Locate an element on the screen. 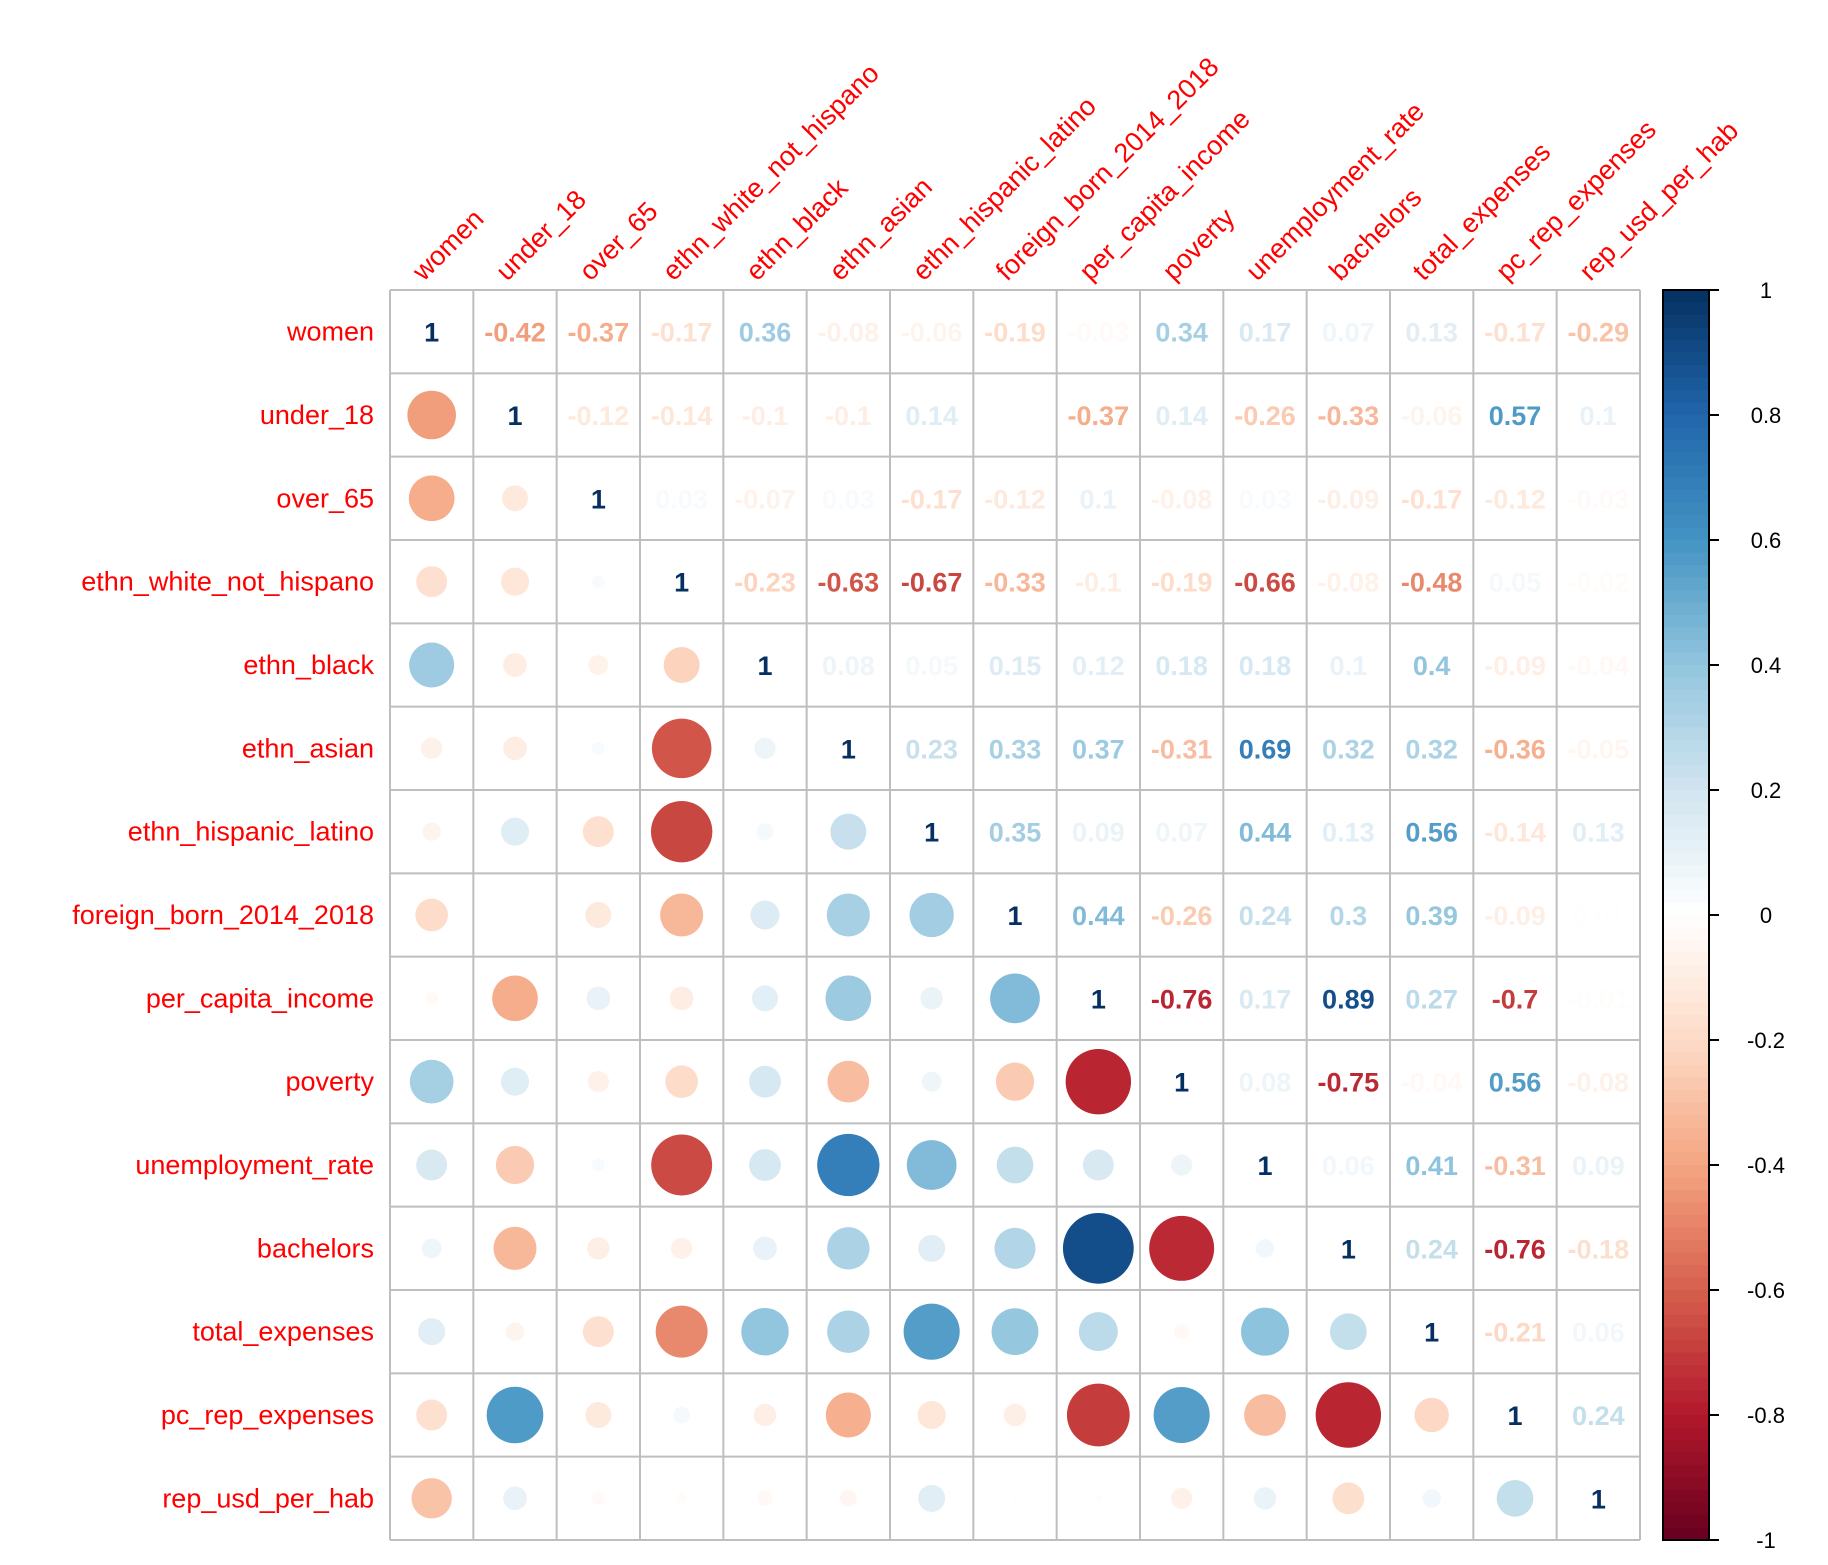 The height and width of the screenshot is (1565, 1828). correlation-value: 0.39 is located at coordinates (1431, 916).